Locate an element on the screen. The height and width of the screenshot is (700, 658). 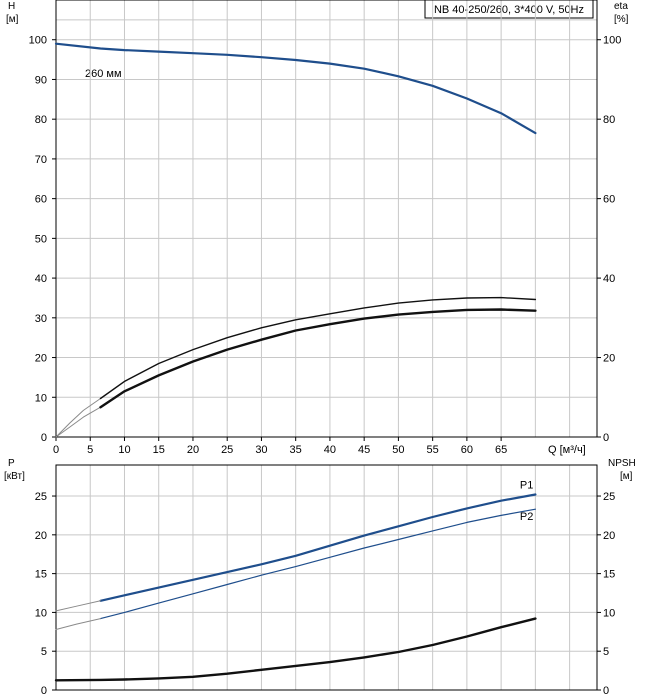
top-right-axis-label-2: [%] is located at coordinates (621, 19).